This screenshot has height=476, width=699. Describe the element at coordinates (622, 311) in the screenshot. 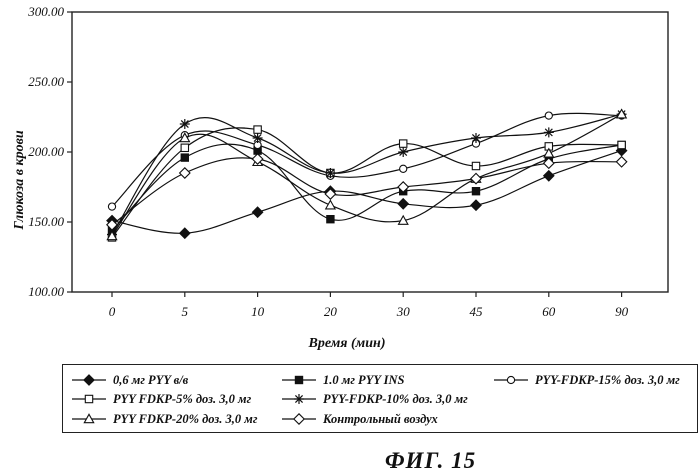

I see `x-tick-label: 90` at that location.